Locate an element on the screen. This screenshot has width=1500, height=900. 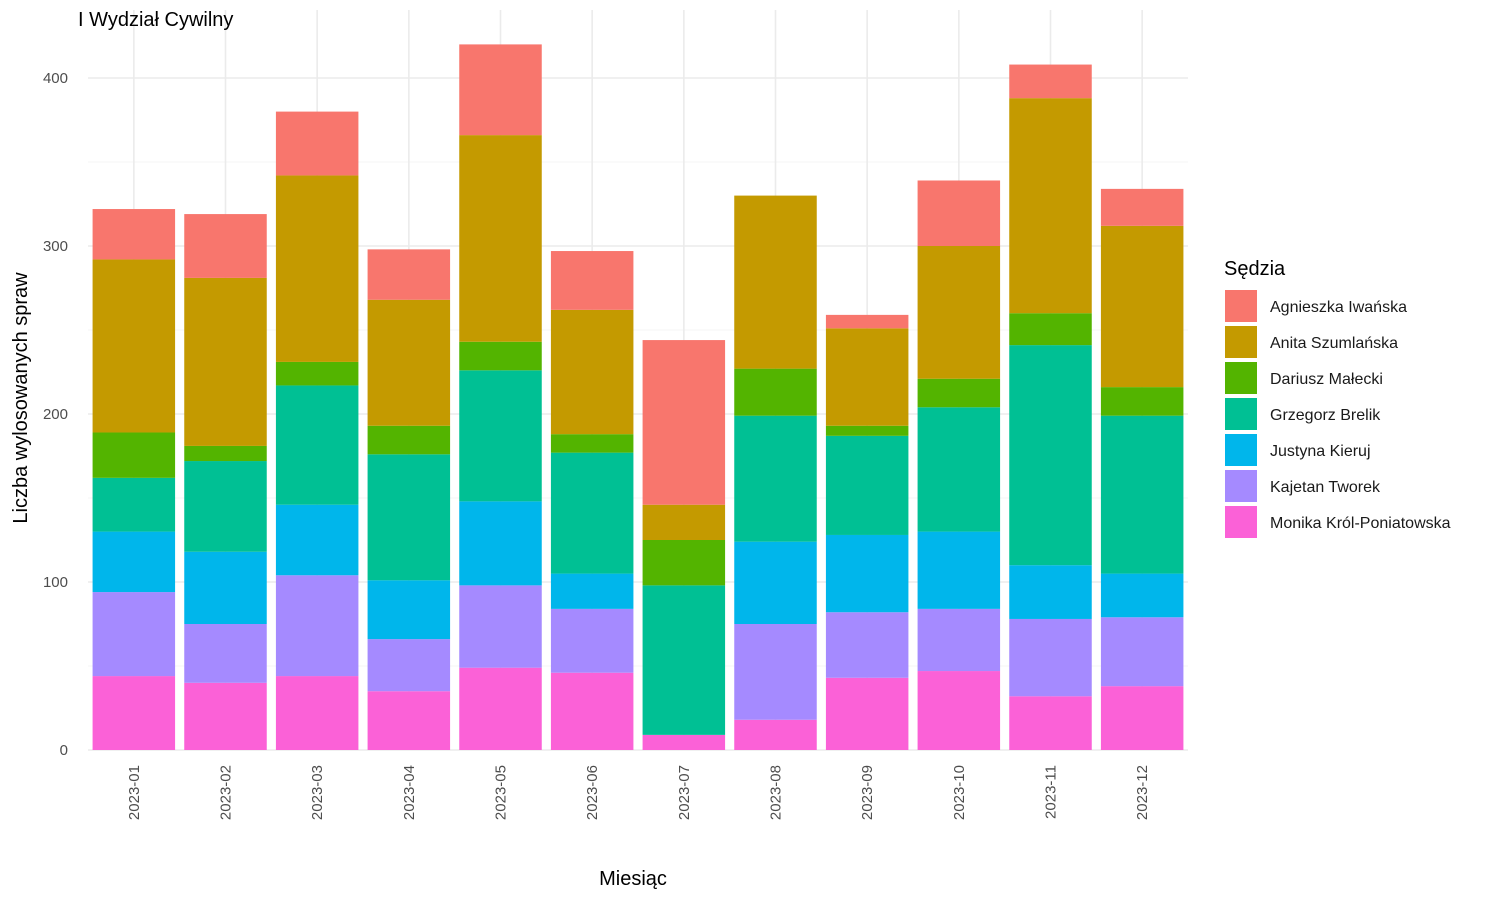
y-tick-label: 200 is located at coordinates (55, 414).